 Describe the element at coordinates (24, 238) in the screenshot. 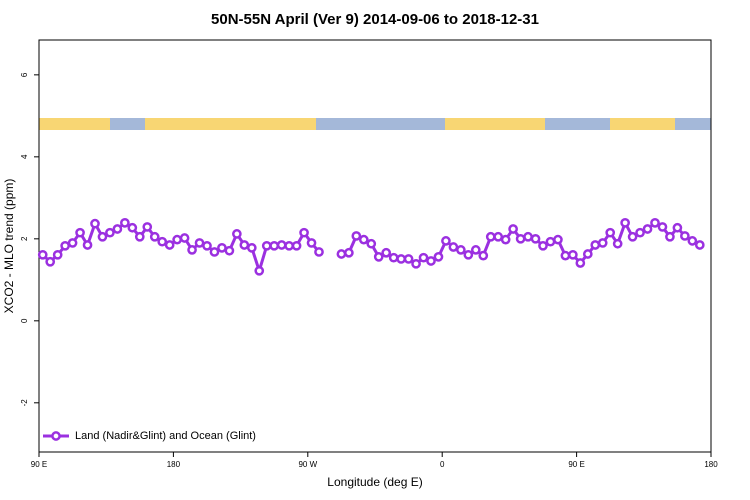

I see `y-tick-label: 2` at that location.